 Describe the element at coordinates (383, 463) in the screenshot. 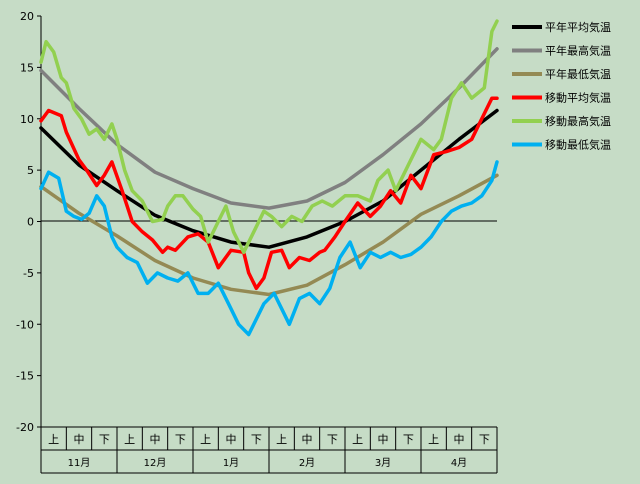

I see `month-label: 3月` at that location.